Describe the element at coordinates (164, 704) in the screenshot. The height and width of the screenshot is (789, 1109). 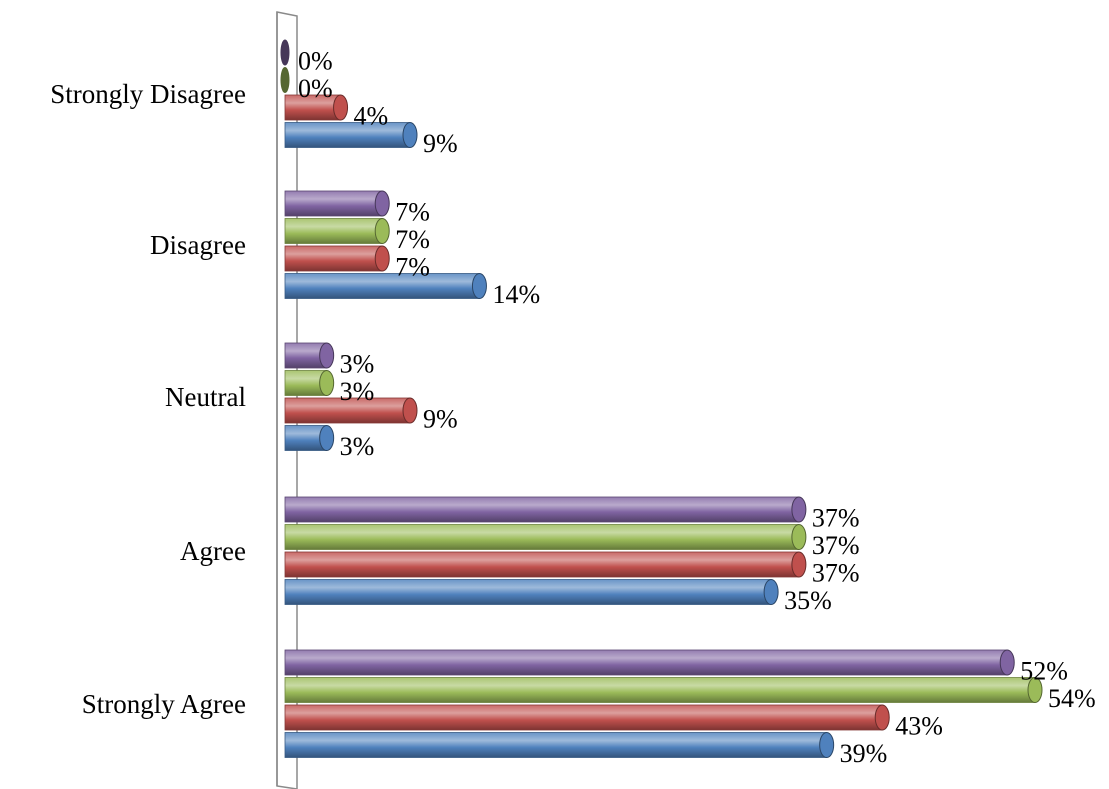
I see `category-label: Strongly Agree` at that location.